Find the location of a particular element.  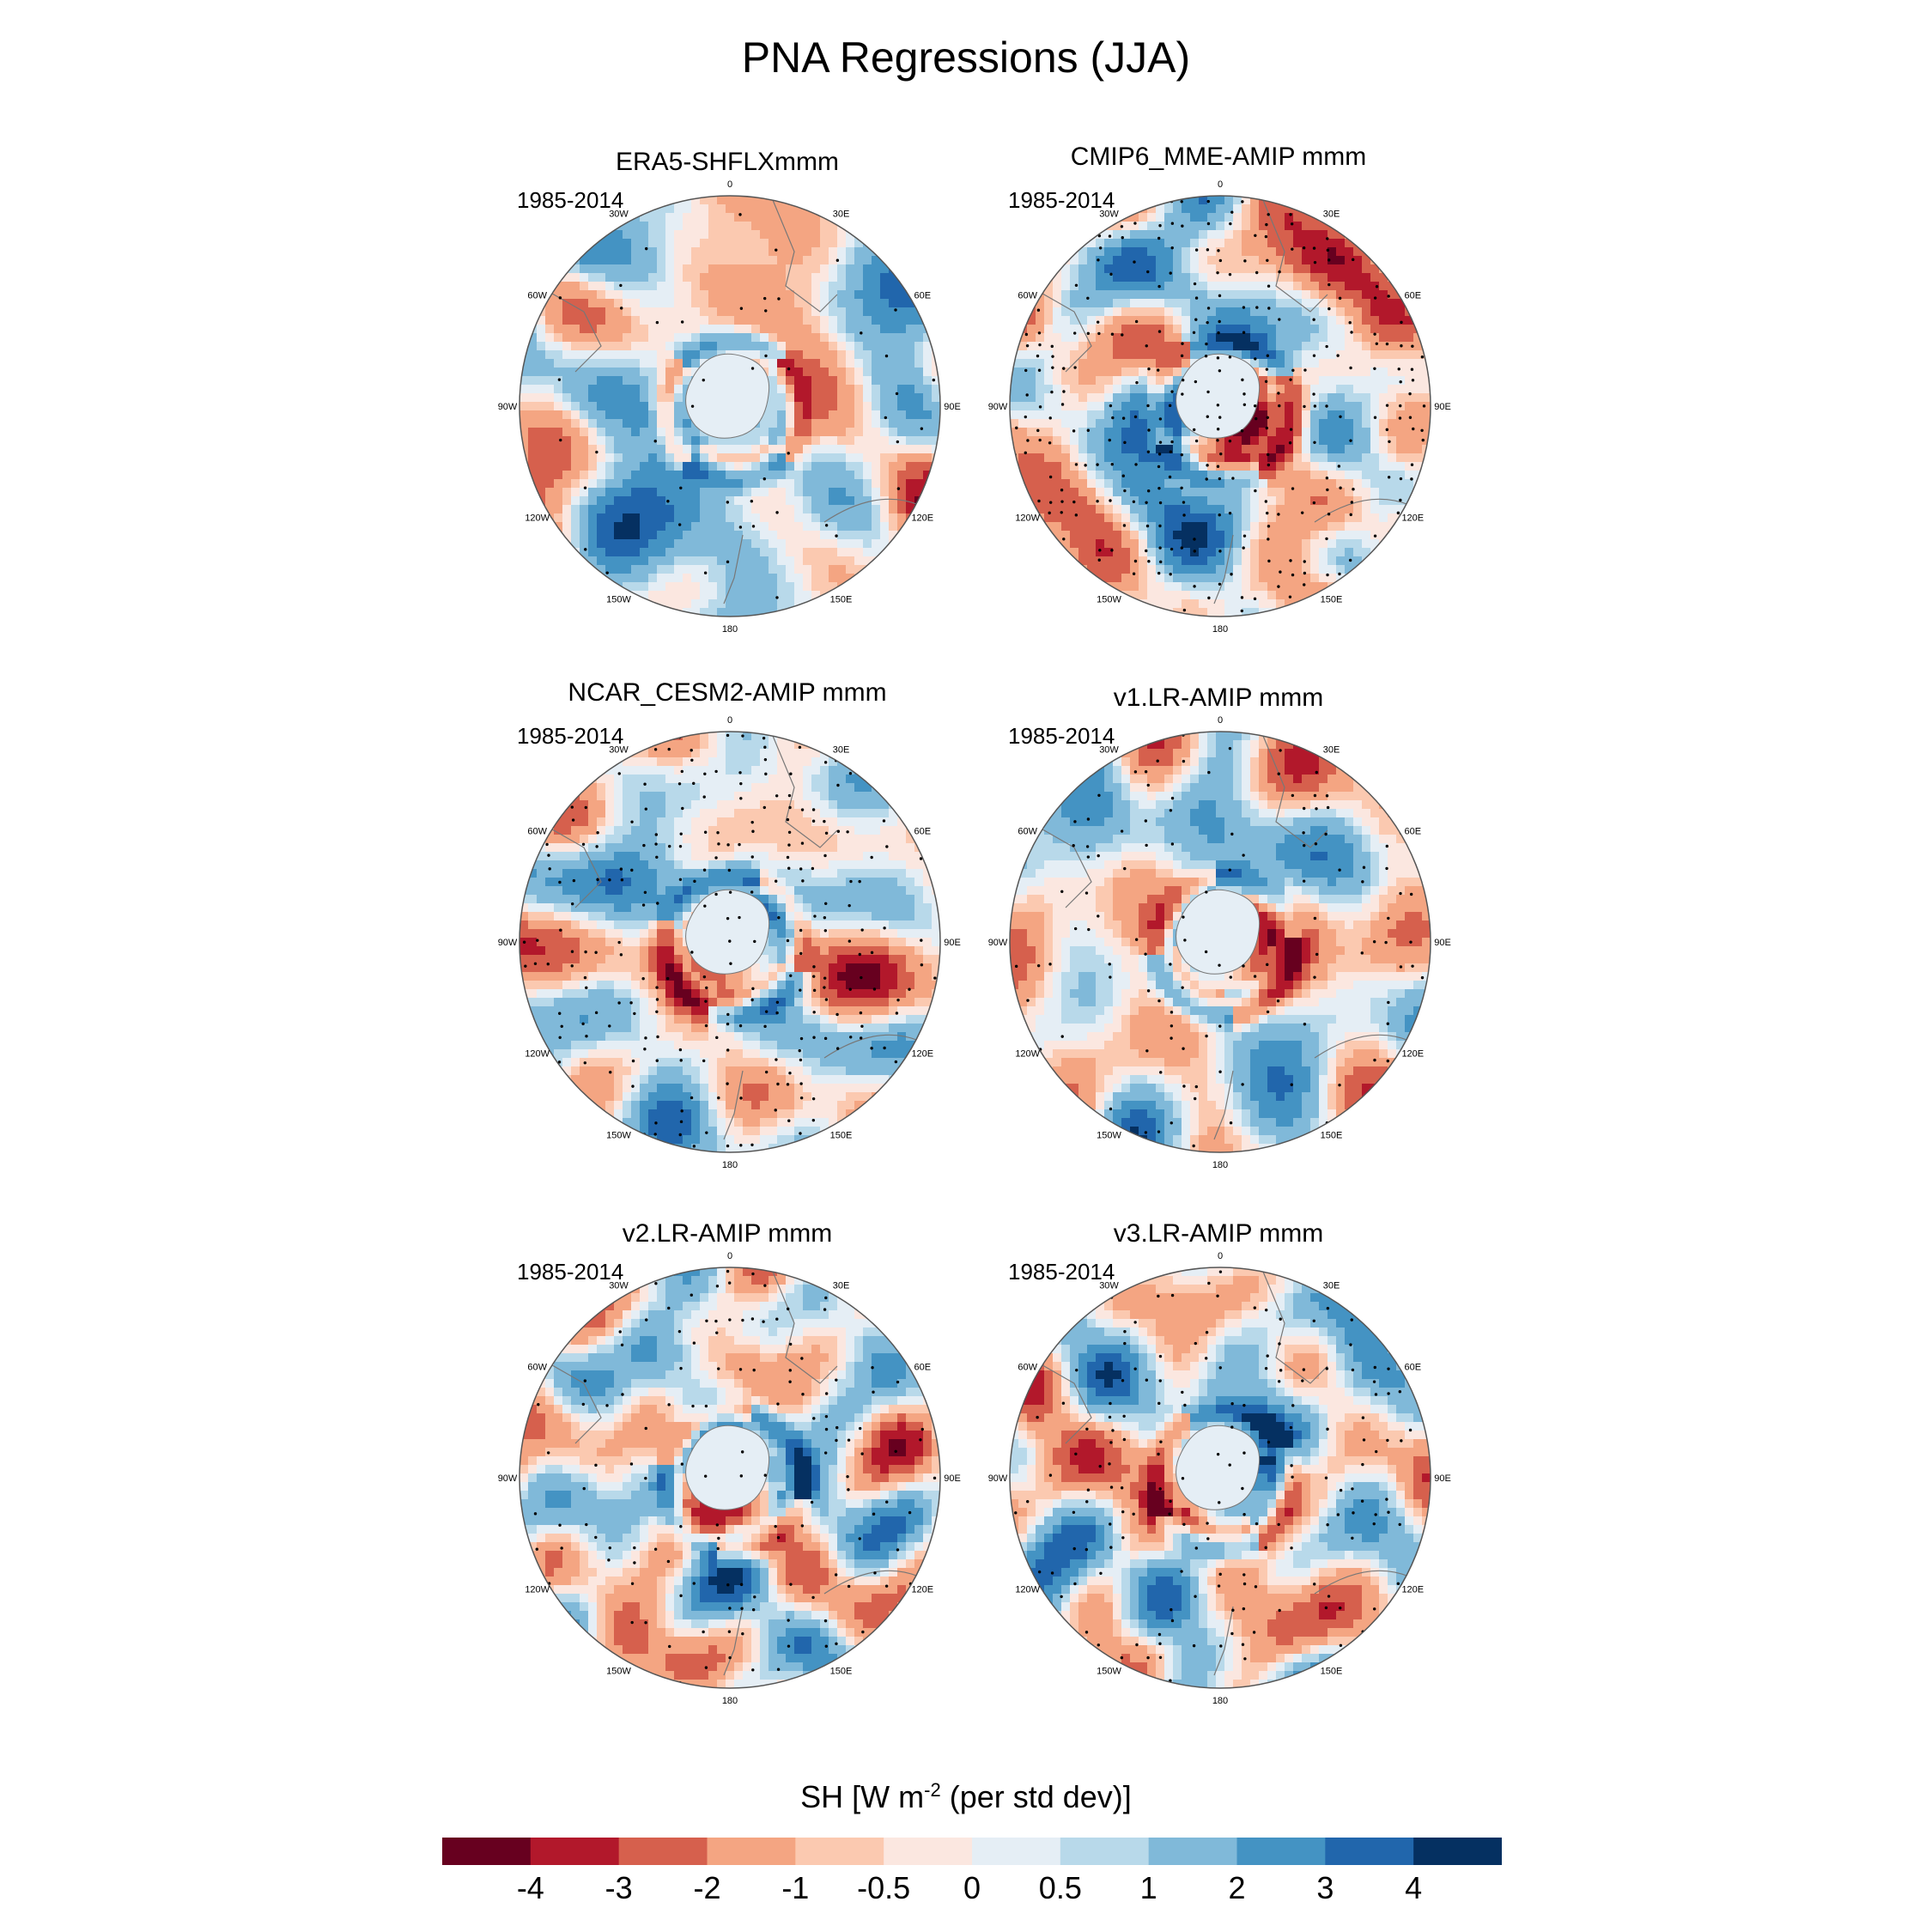

panel-title: CMIP6_MME-AMIP mmm is located at coordinates (1218, 157).